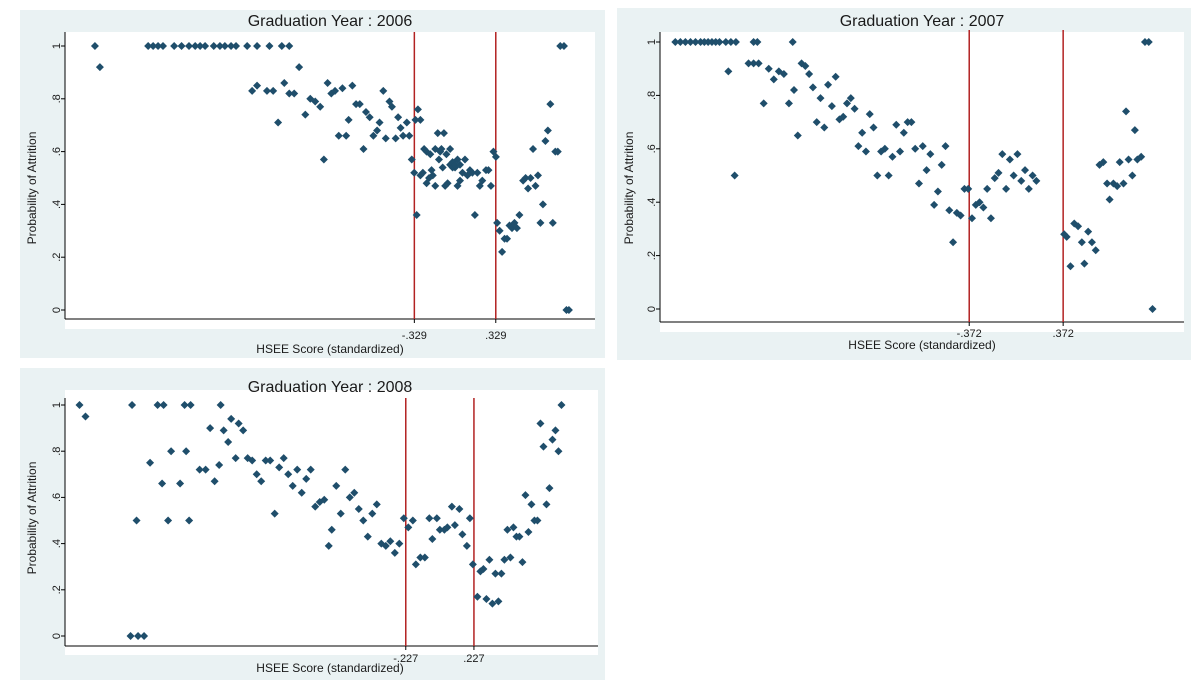  I want to click on y-tick-label: .6, so click(57, 151).